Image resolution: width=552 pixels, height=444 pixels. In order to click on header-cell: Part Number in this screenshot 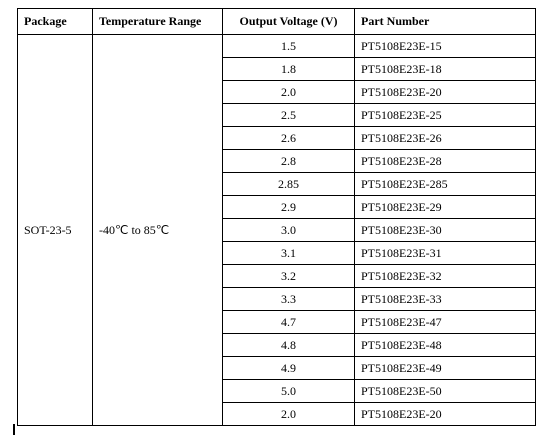, I will do `click(445, 21)`.